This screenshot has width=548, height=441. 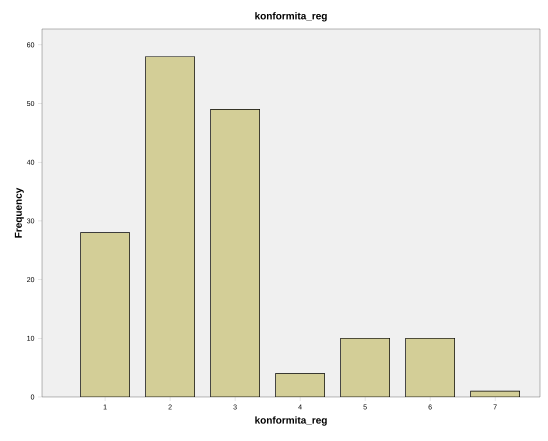 I want to click on x-axis-title: konformita_reg, so click(x=291, y=421).